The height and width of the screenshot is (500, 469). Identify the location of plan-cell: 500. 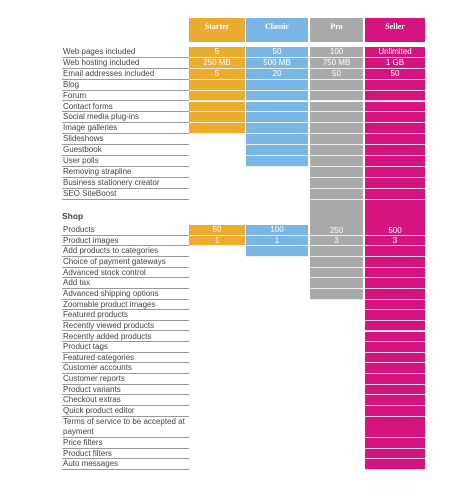
(395, 217).